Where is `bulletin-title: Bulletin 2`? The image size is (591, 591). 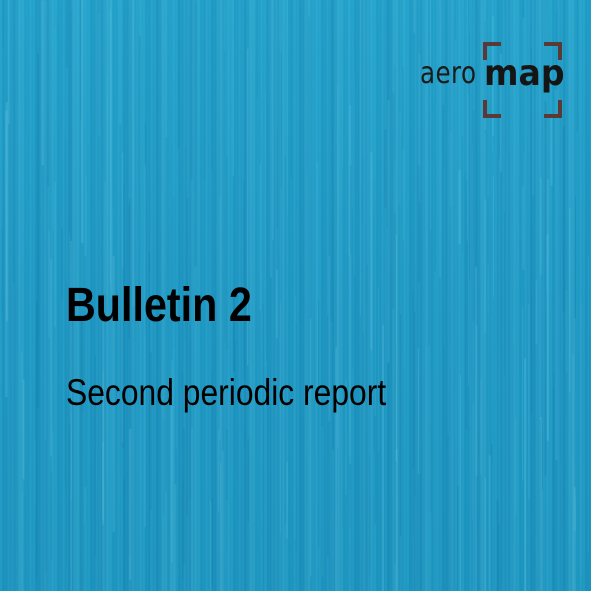
bulletin-title: Bulletin 2 is located at coordinates (159, 305).